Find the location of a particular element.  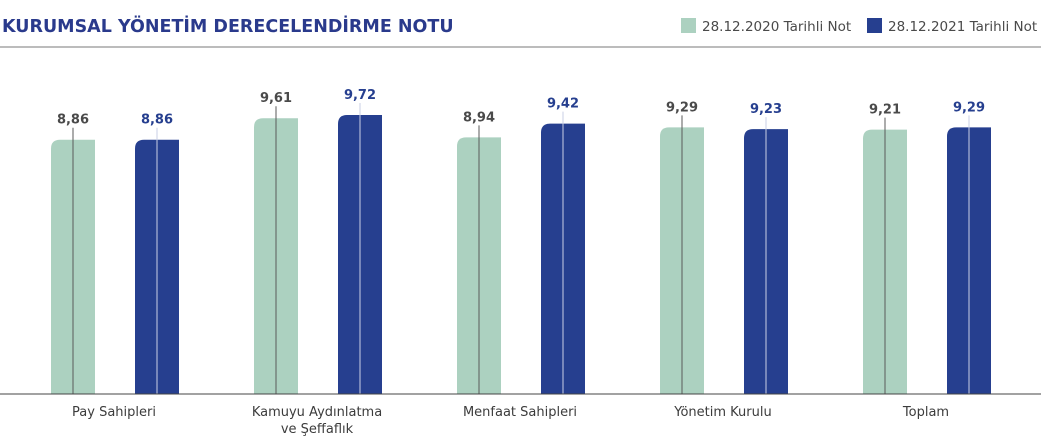

value-label-s2-c5: 9,29 is located at coordinates (969, 107).